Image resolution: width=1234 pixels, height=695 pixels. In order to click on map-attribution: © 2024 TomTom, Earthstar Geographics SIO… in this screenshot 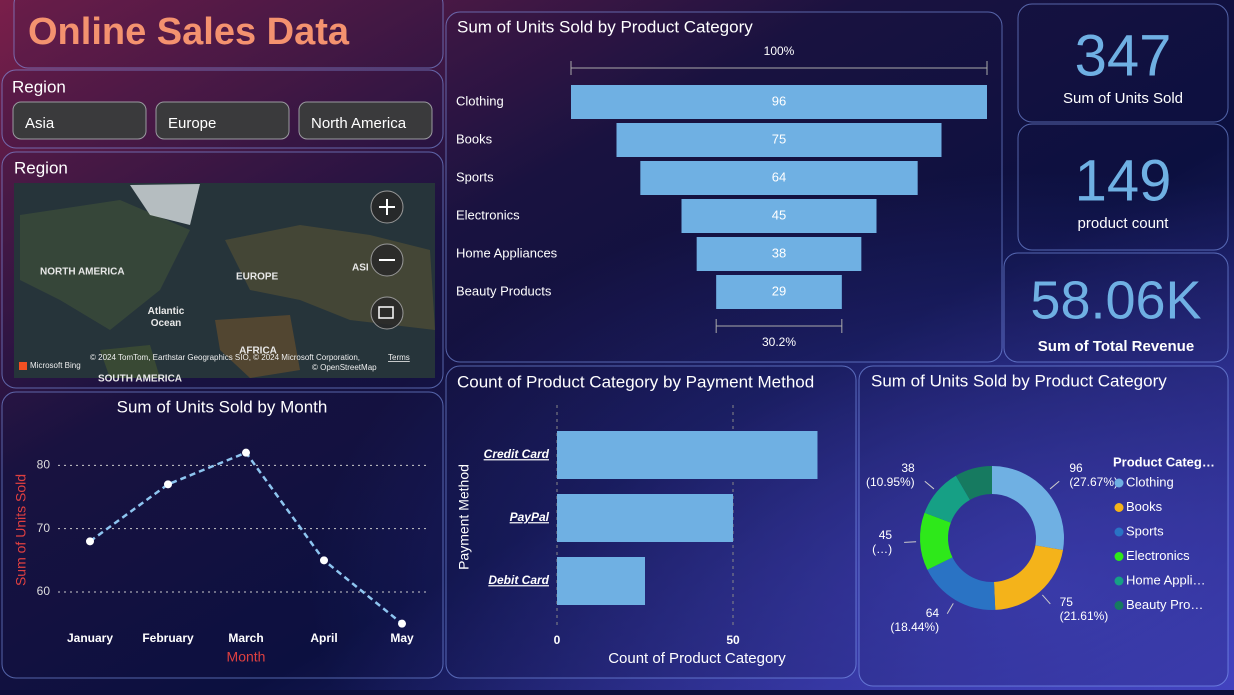, I will do `click(225, 357)`.